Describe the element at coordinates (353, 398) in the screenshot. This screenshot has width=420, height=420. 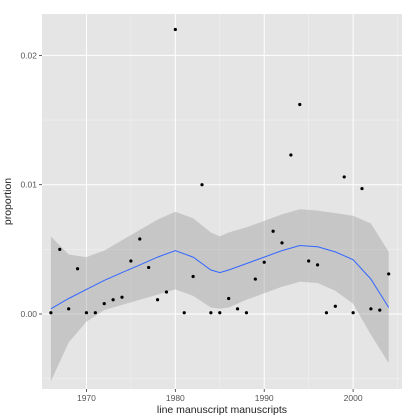
I see `x-tick-label: 2000` at that location.